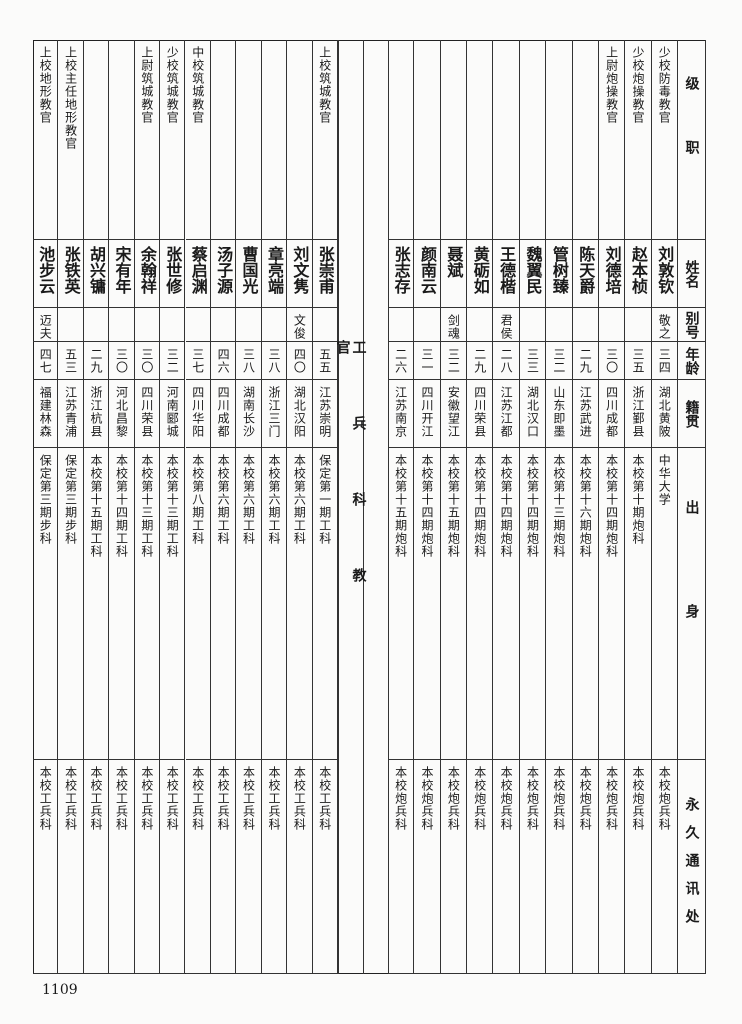 Image resolution: width=742 pixels, height=1024 pixels. What do you see at coordinates (300, 325) in the screenshot?
I see `instructor-alias-cell: 文俊` at bounding box center [300, 325].